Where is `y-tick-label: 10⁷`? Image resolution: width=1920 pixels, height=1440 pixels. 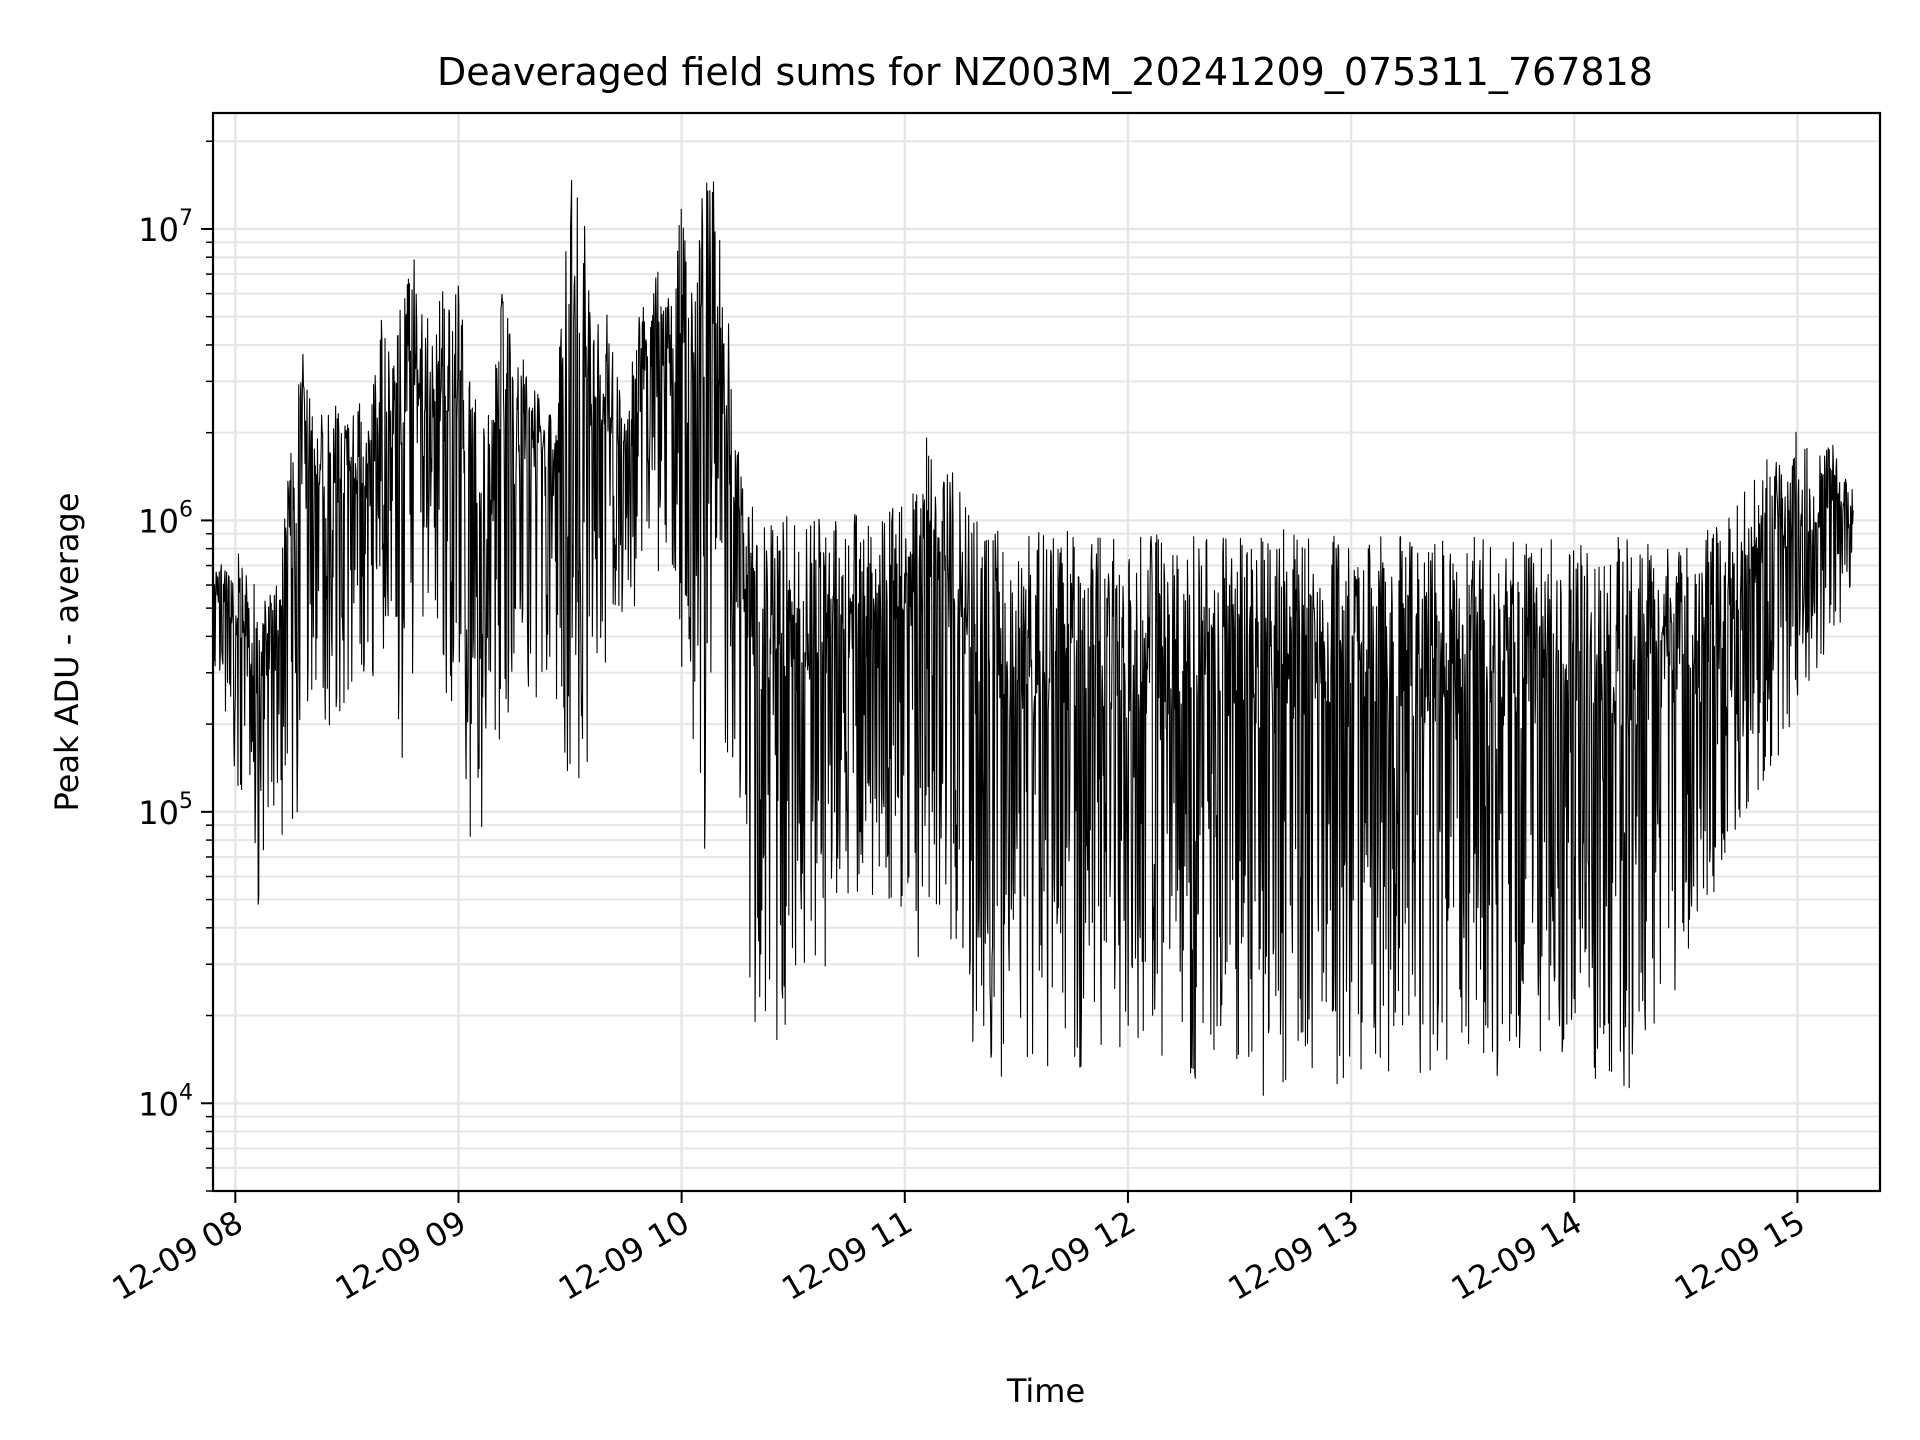
y-tick-label: 10⁷ is located at coordinates (165, 227).